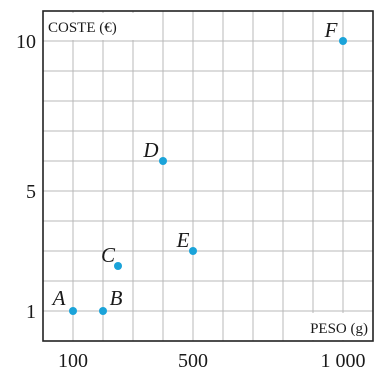 The image size is (374, 374). I want to click on data-point-e, so click(193, 251).